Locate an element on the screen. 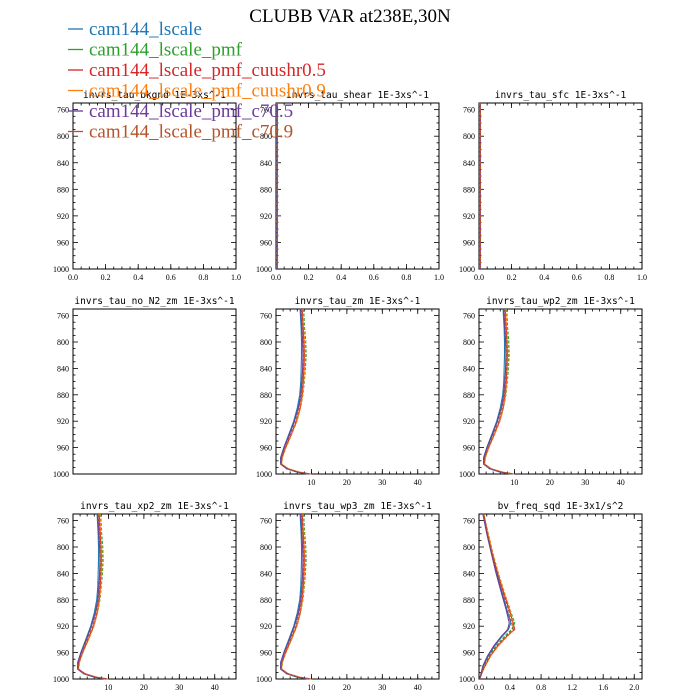 The image size is (700, 700). panel-title: invrs_tau_sfc 1E-3xs^-1 is located at coordinates (561, 95).